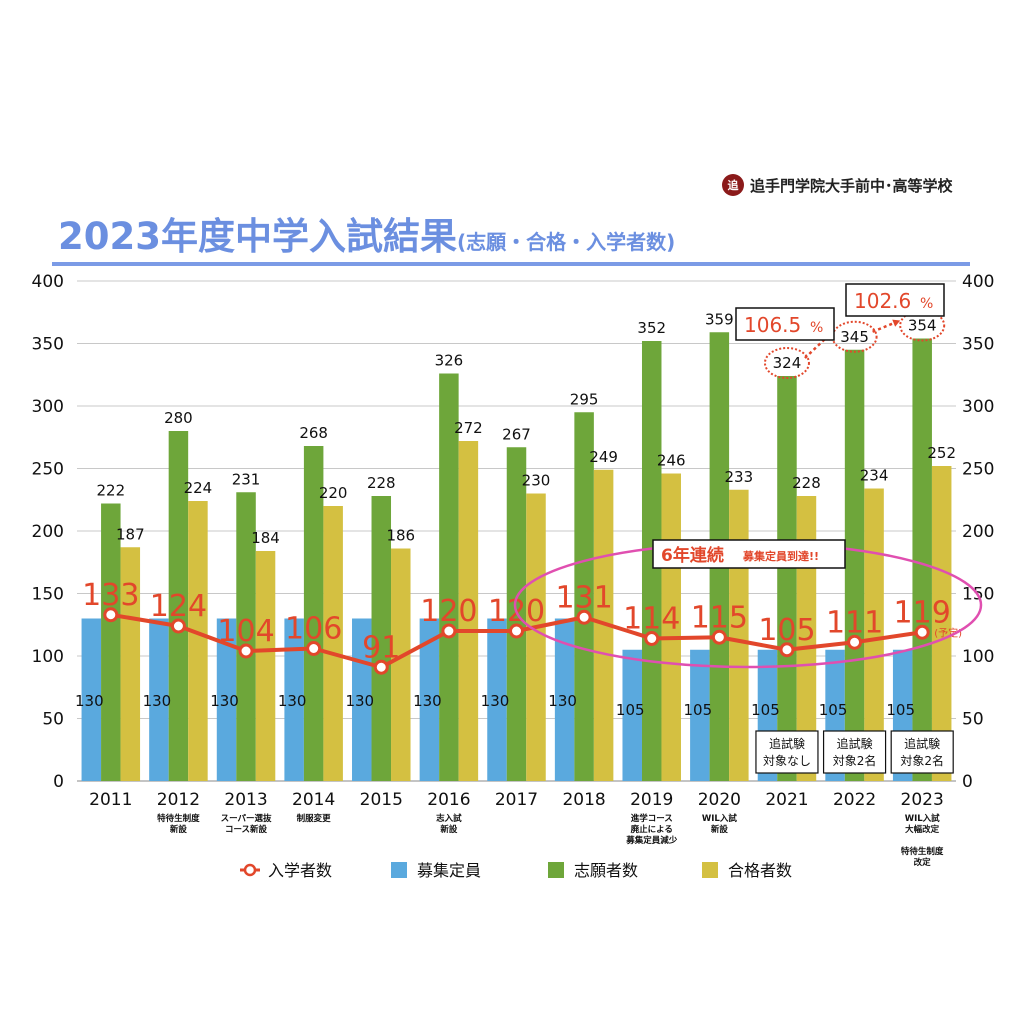 The image size is (1024, 1024). What do you see at coordinates (978, 532) in the screenshot?
I see `y-tick-right: 200` at bounding box center [978, 532].